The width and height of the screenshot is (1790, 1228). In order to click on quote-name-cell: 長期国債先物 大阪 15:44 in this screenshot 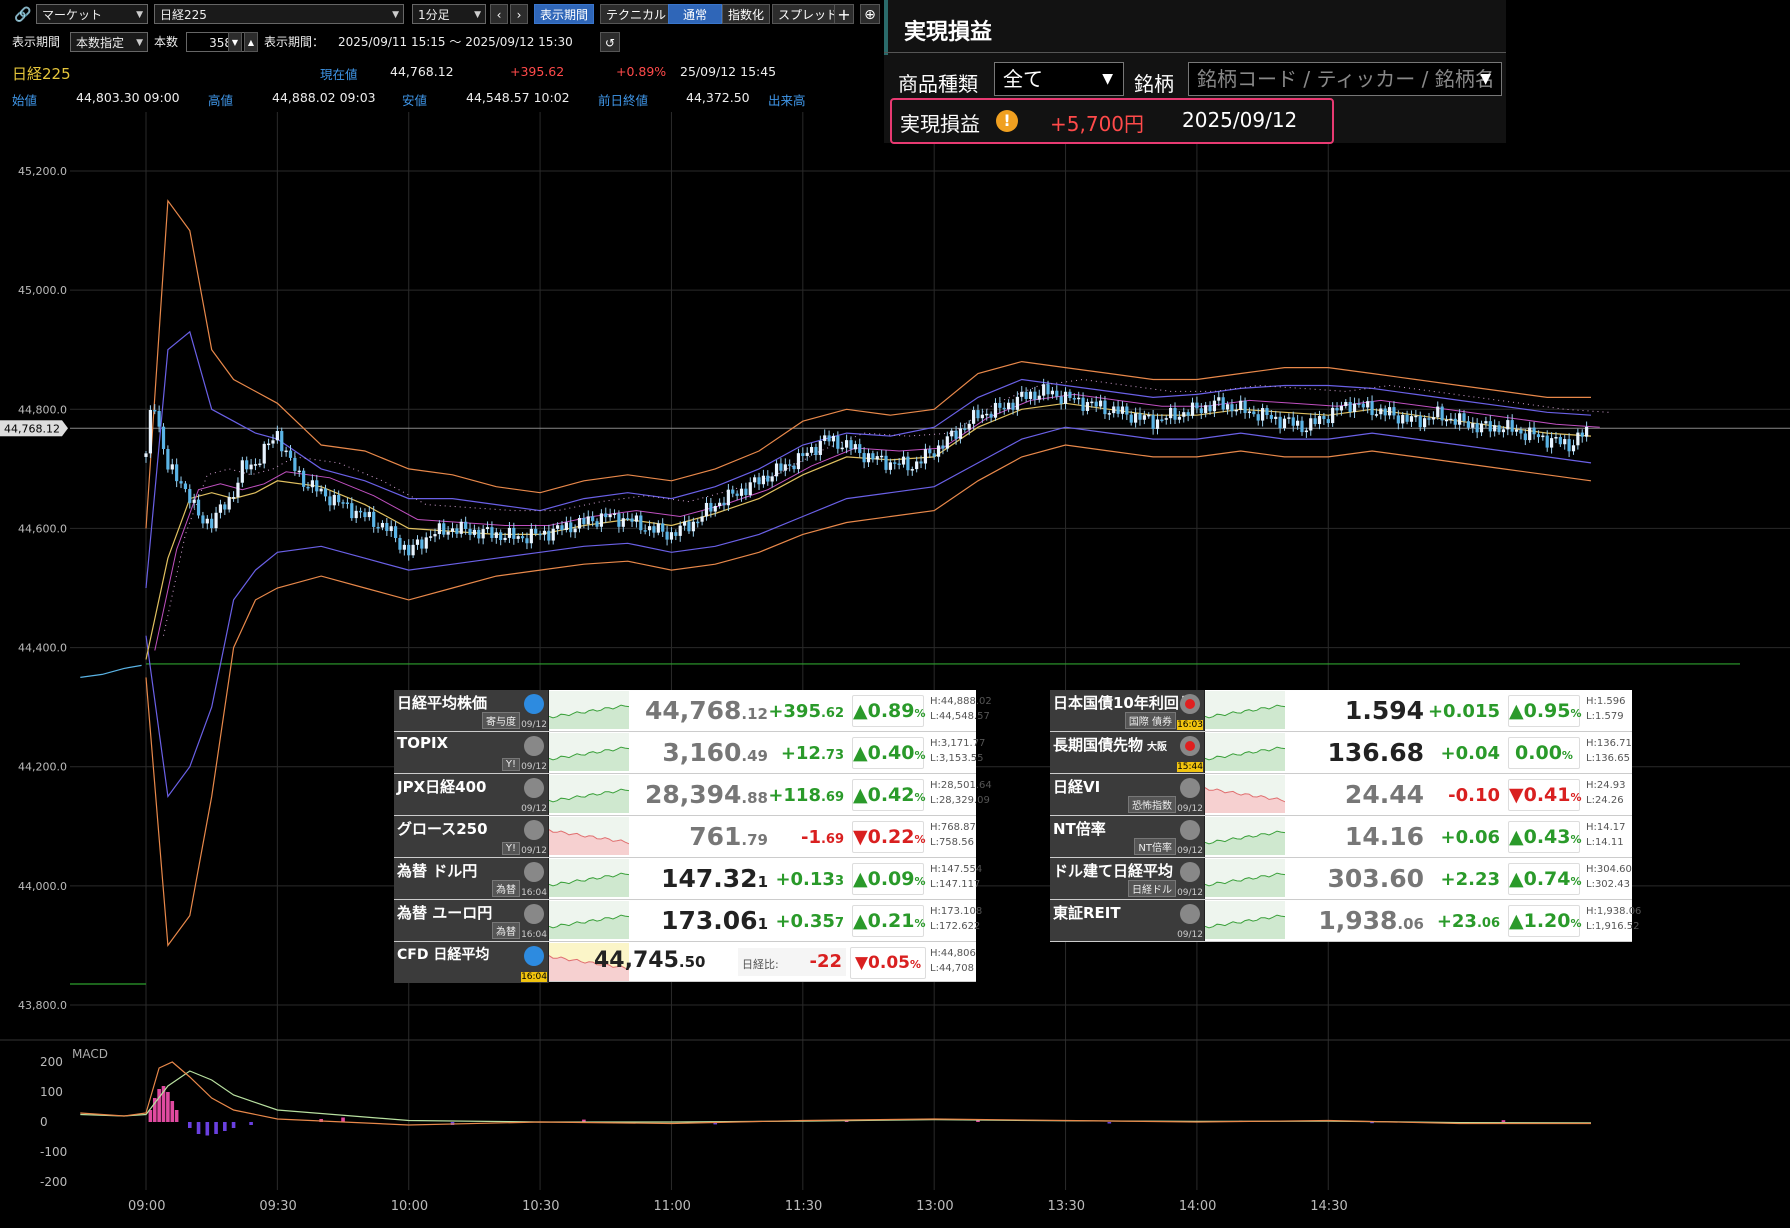, I will do `click(1127, 752)`.